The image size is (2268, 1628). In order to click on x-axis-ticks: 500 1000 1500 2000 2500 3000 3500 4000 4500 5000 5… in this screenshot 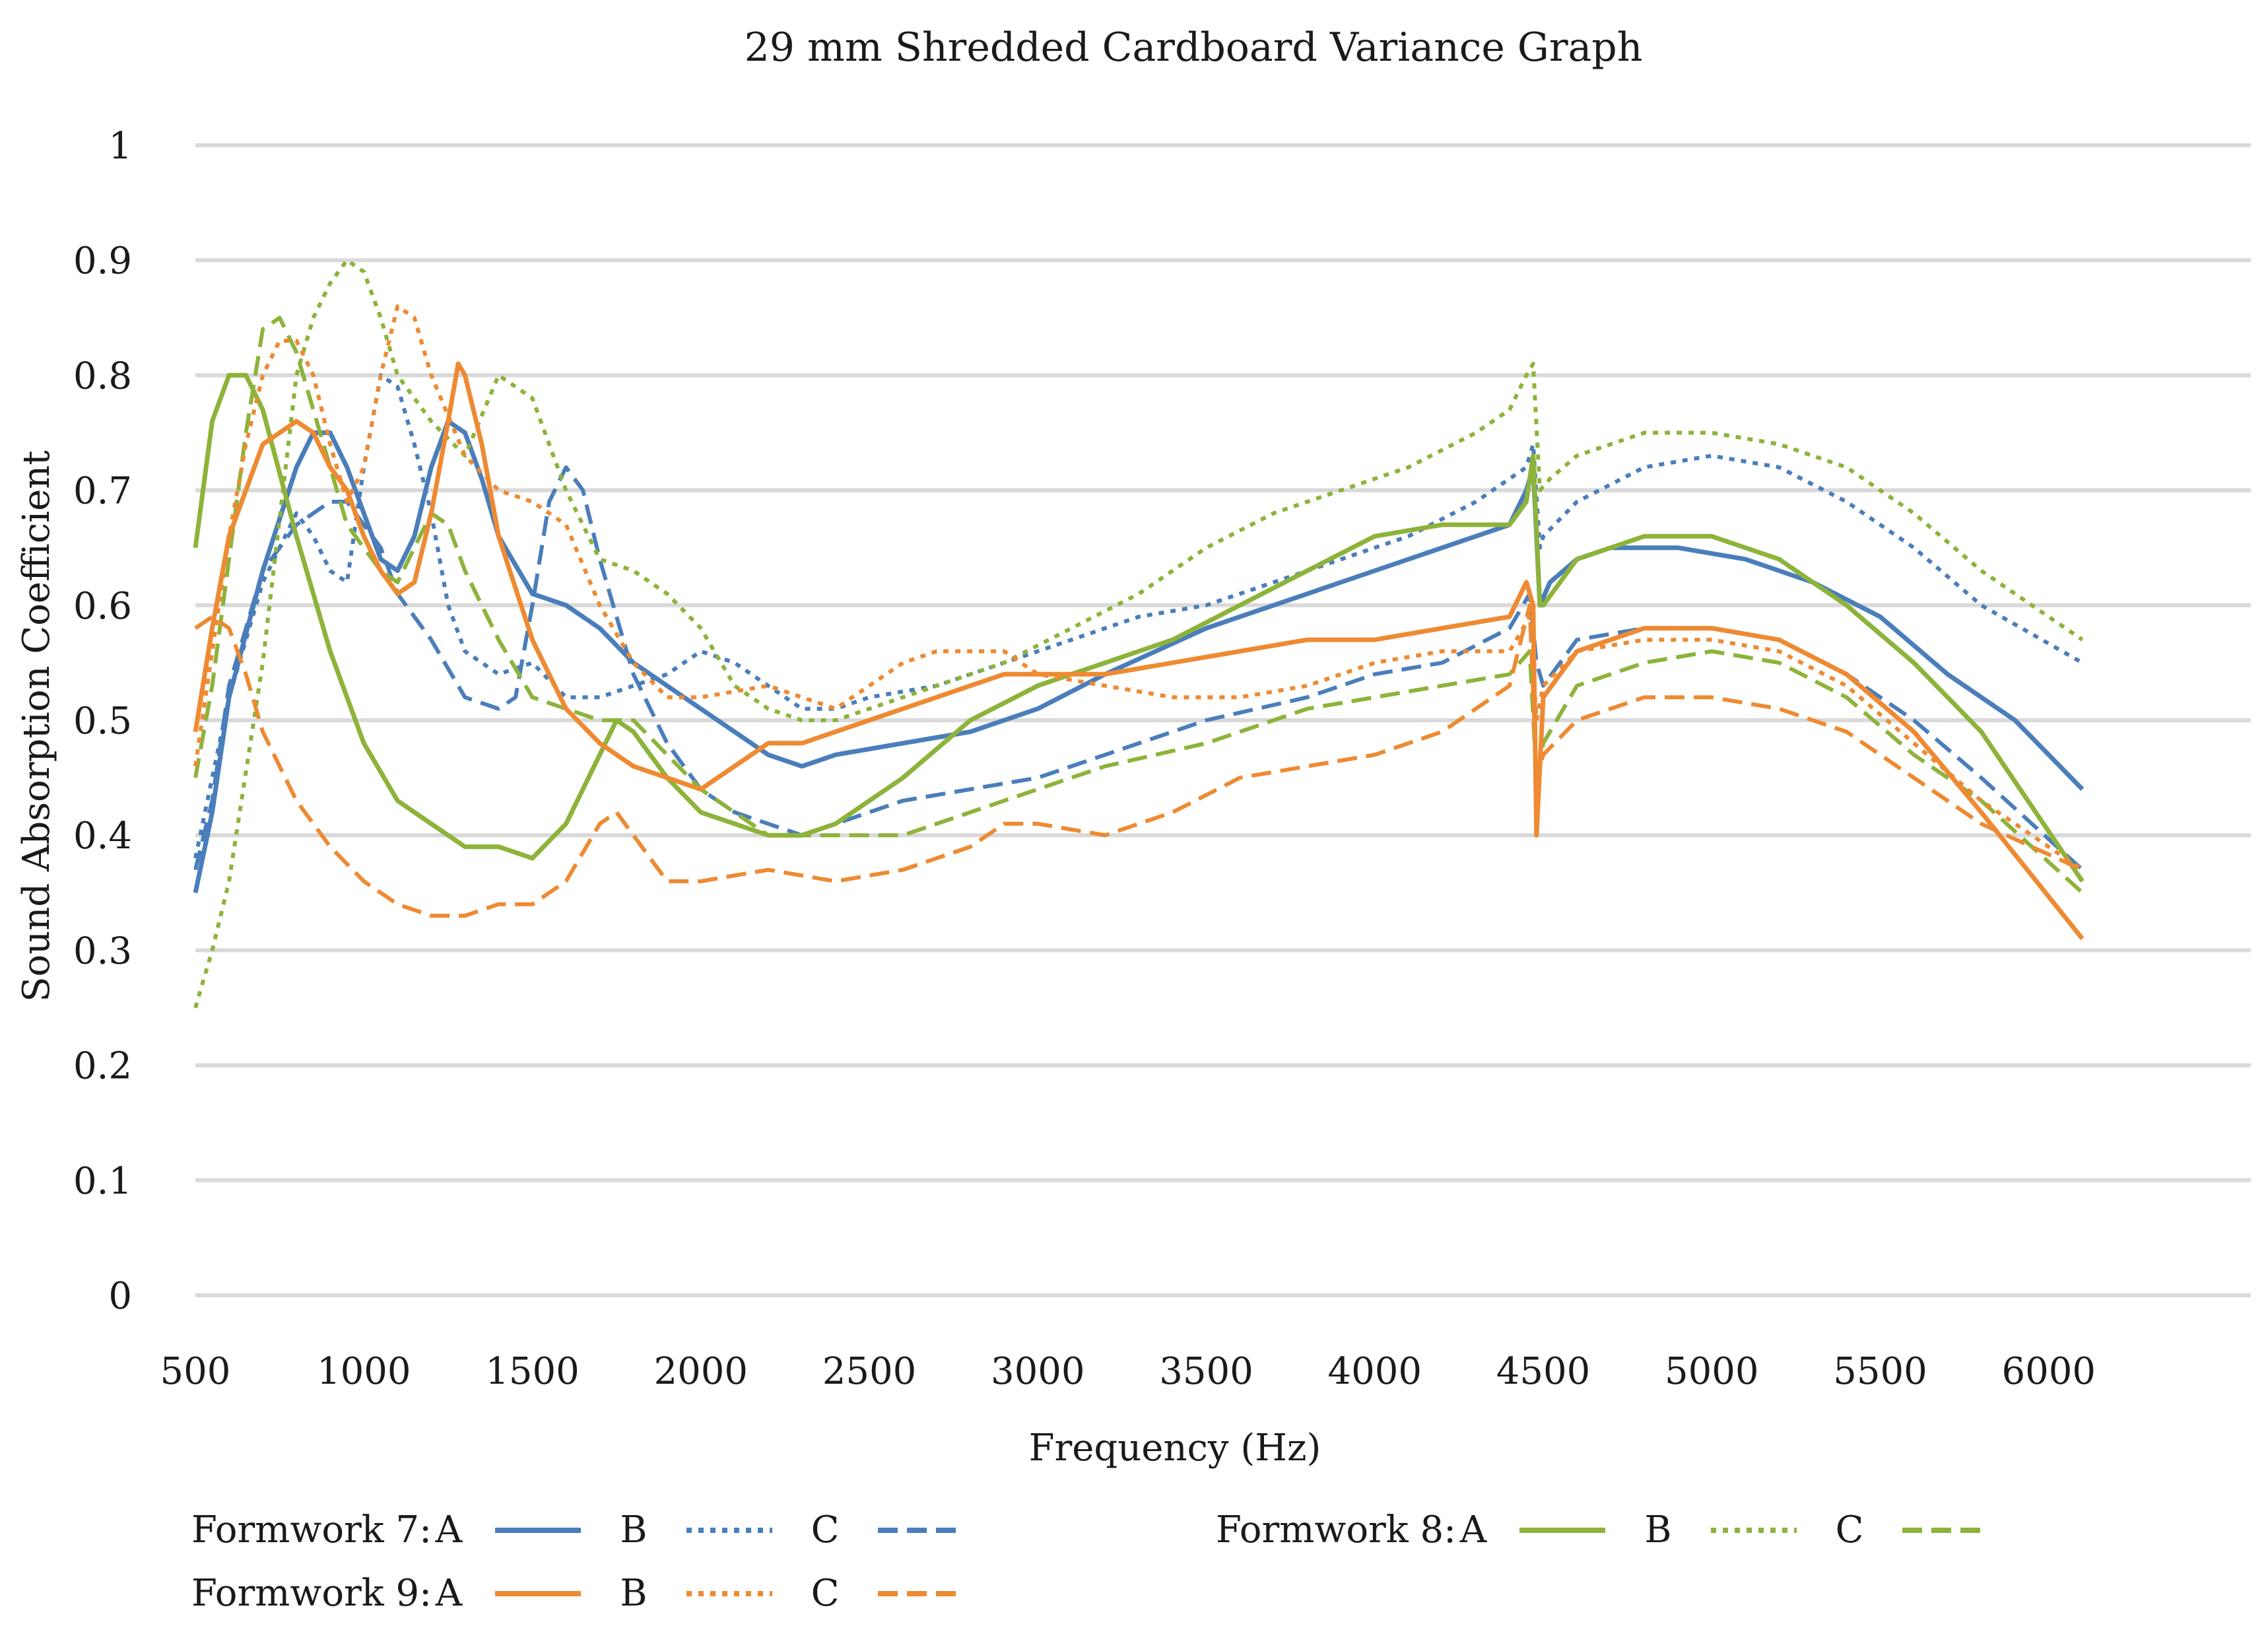, I will do `click(1128, 1371)`.